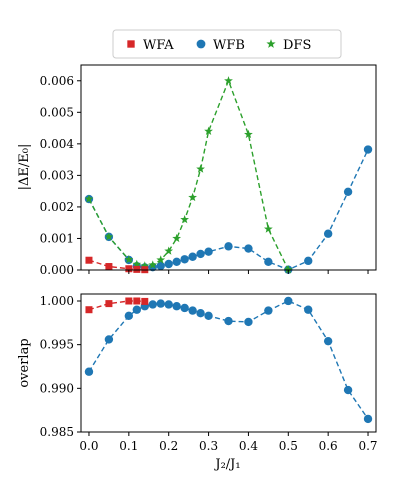 The image size is (415, 485). What do you see at coordinates (24, 362) in the screenshot?
I see `bottom-y-axis-label: overlap` at bounding box center [24, 362].